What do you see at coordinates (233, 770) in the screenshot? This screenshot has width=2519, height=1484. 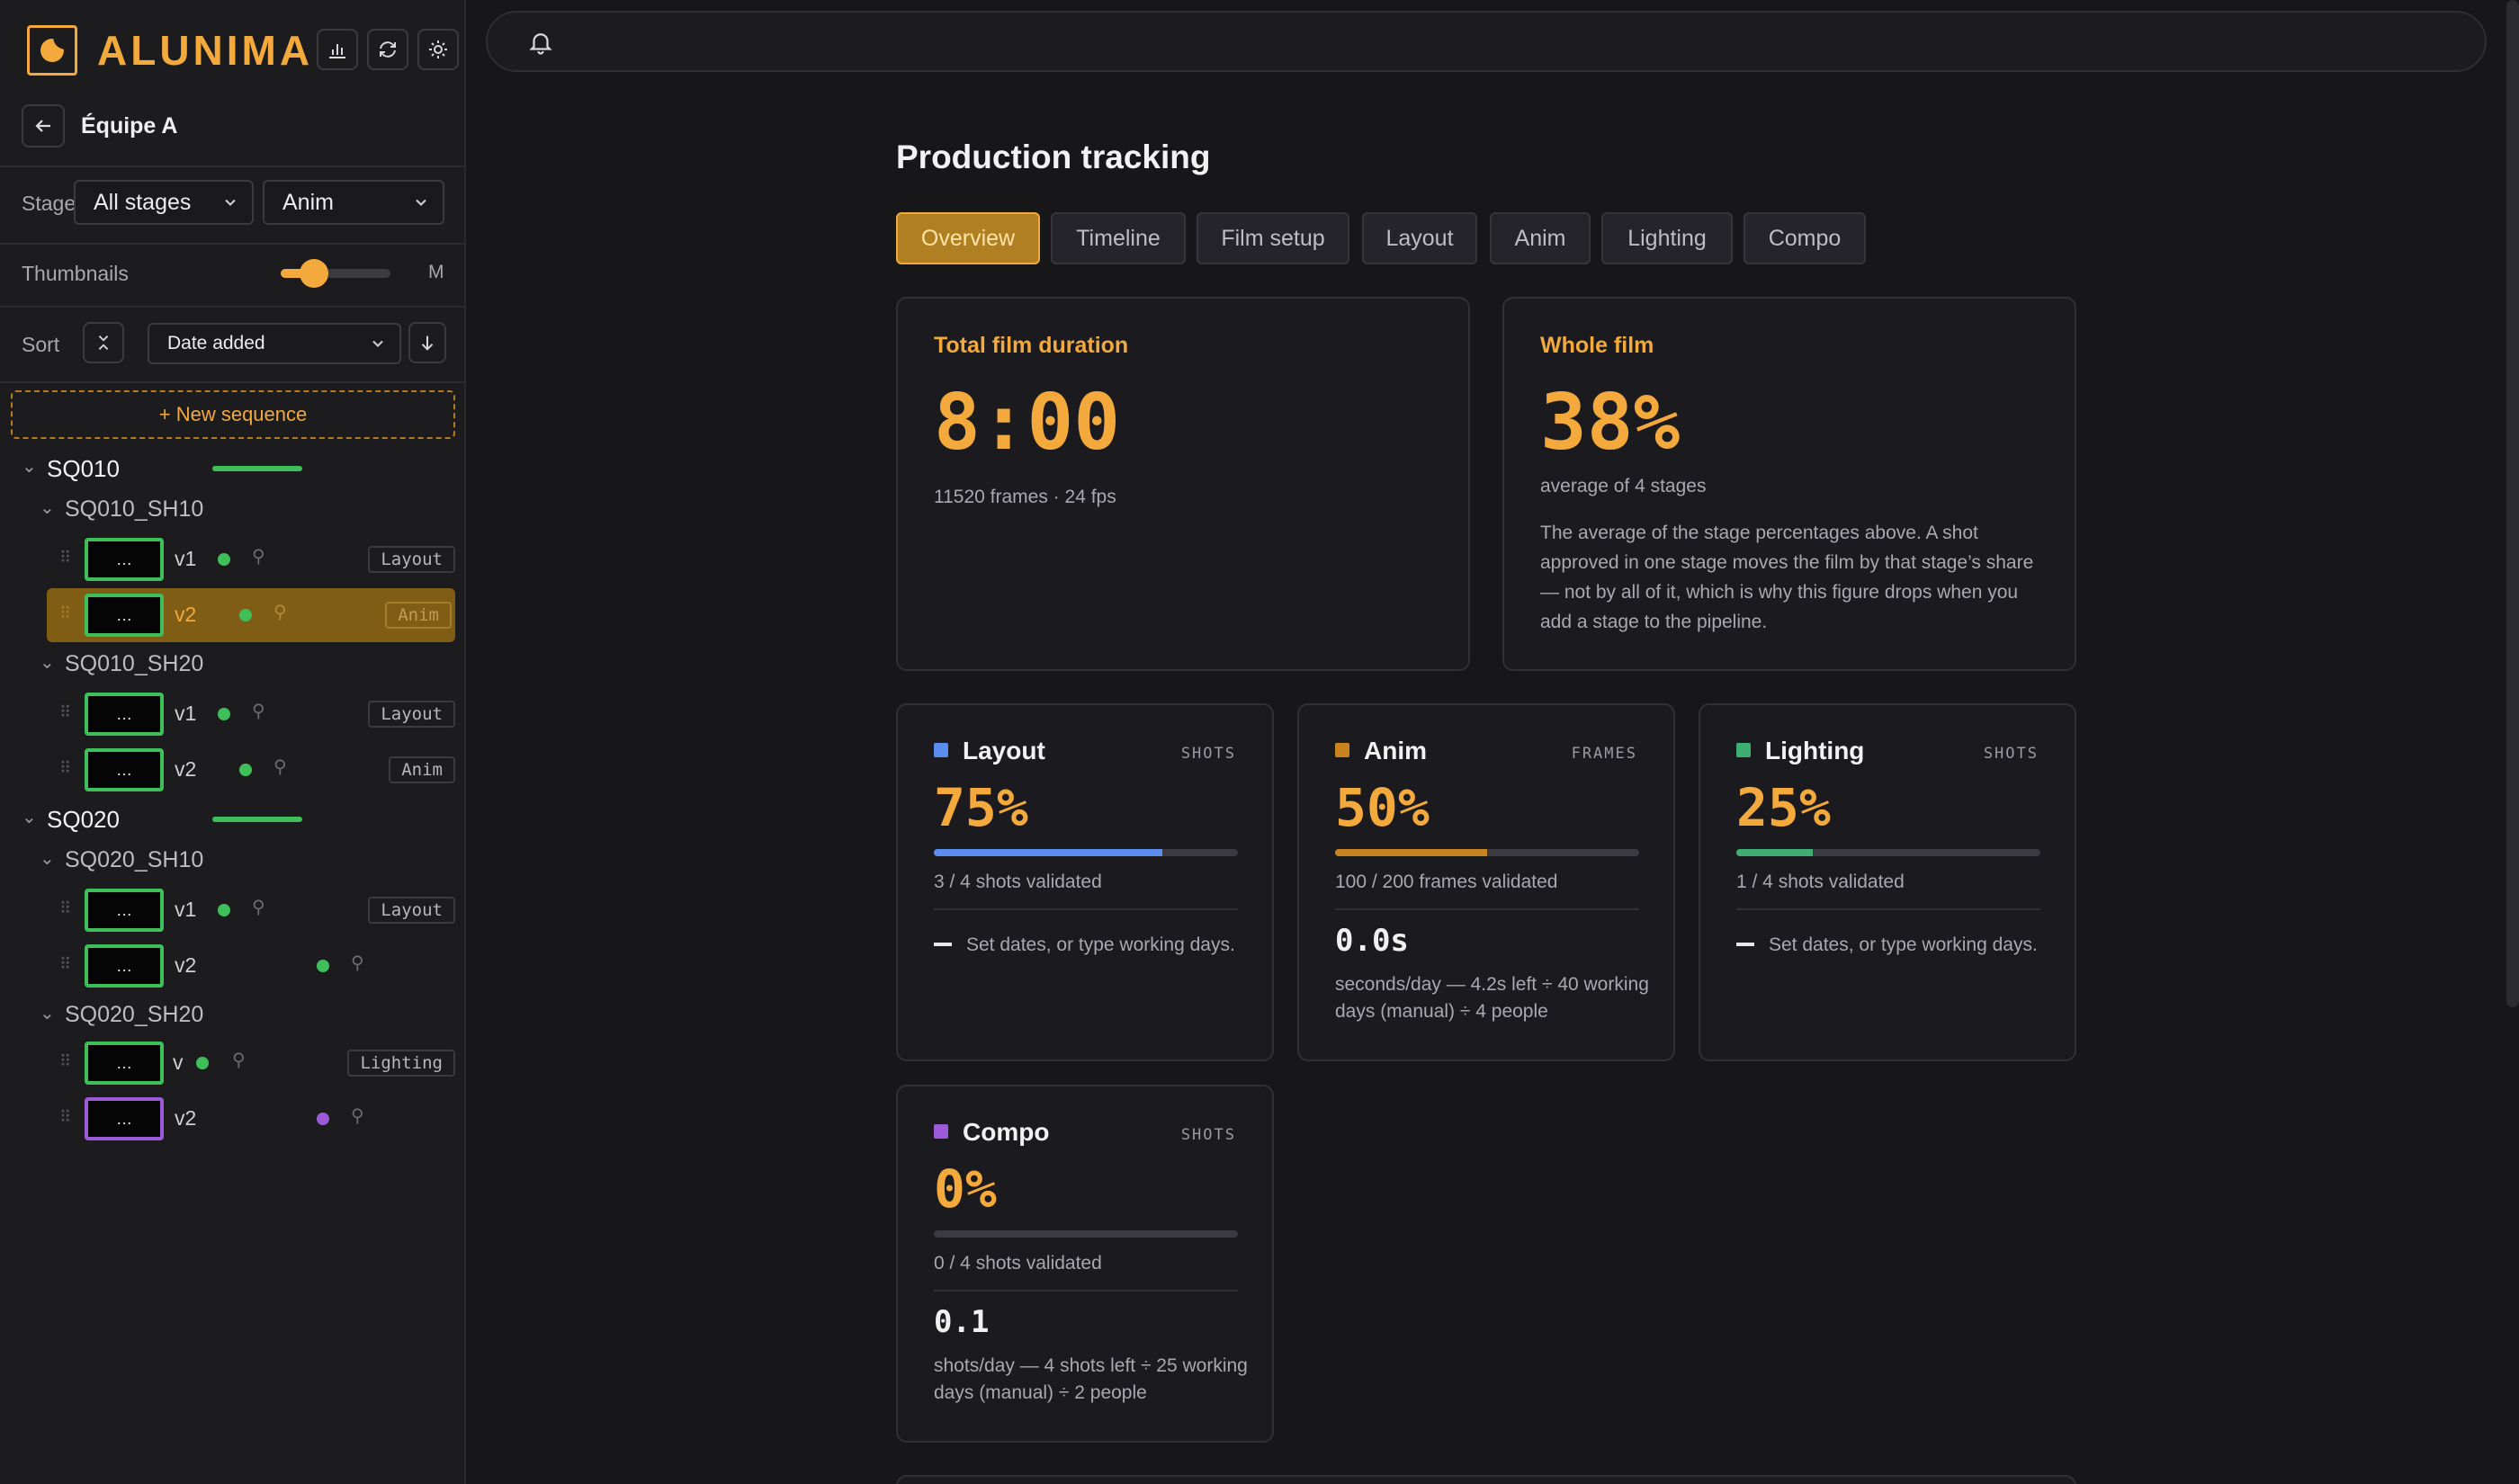 I see `tree-version: ⠿ … v2 ⚲ Anim` at bounding box center [233, 770].